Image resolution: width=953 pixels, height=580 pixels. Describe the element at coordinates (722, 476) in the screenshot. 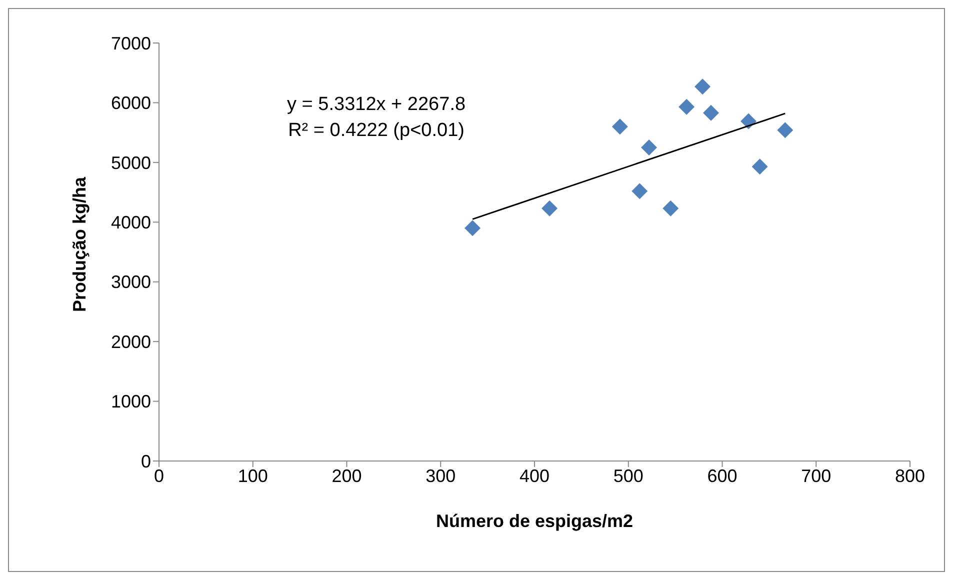

I see `x-tick-label: 600` at that location.